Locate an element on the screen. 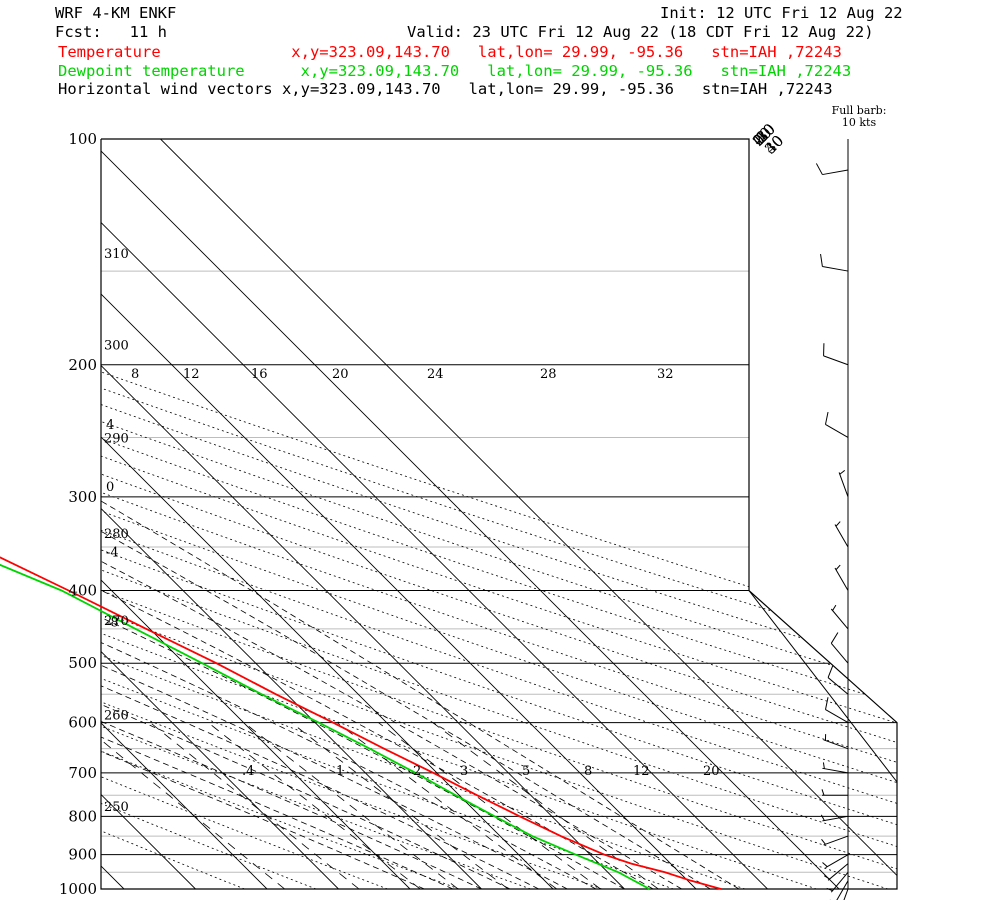 Image resolution: width=1000 pixels, height=900 pixels. pressure-label: 700 is located at coordinates (82, 773).